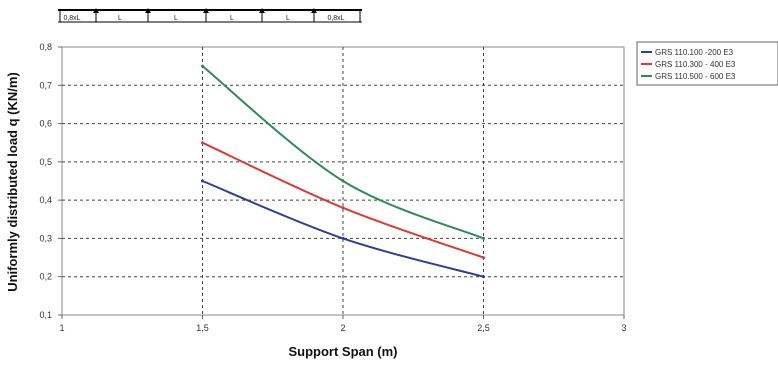 This screenshot has height=366, width=778. What do you see at coordinates (623, 328) in the screenshot?
I see `x-tick-label: 3` at bounding box center [623, 328].